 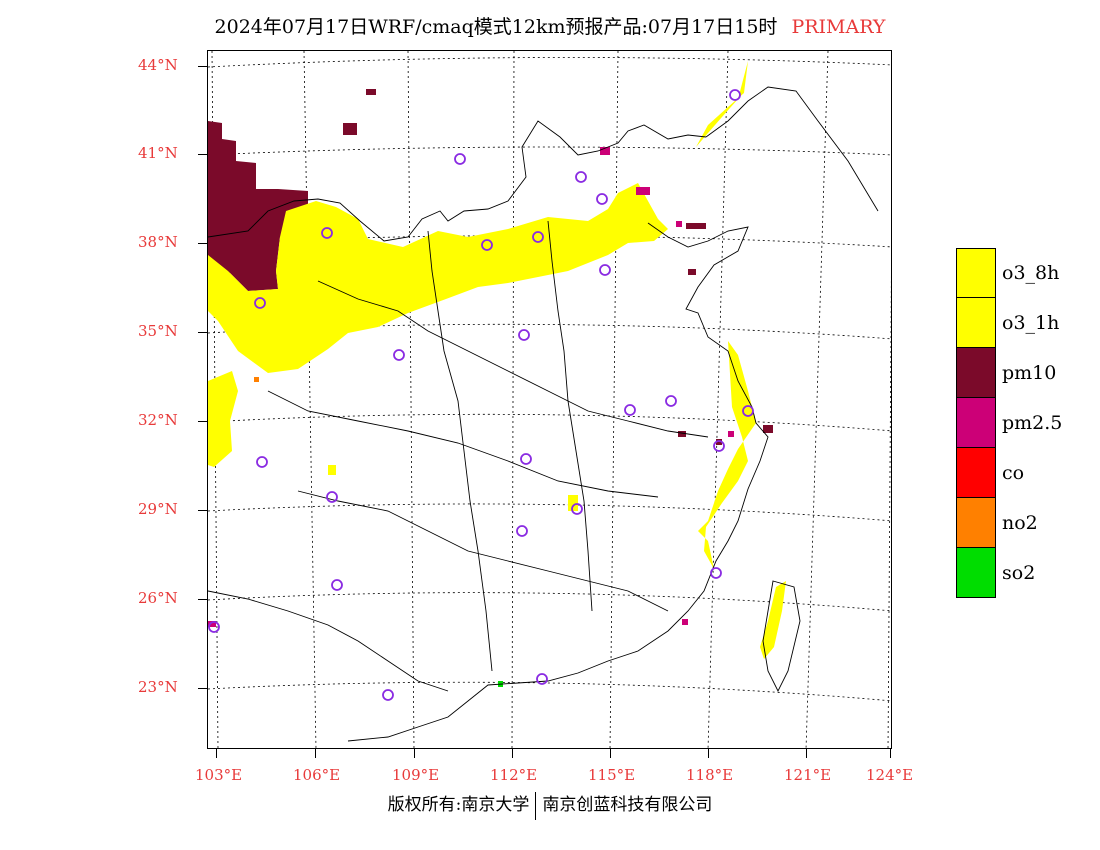 I want to click on legend-label: pm10, so click(x=1029, y=373).